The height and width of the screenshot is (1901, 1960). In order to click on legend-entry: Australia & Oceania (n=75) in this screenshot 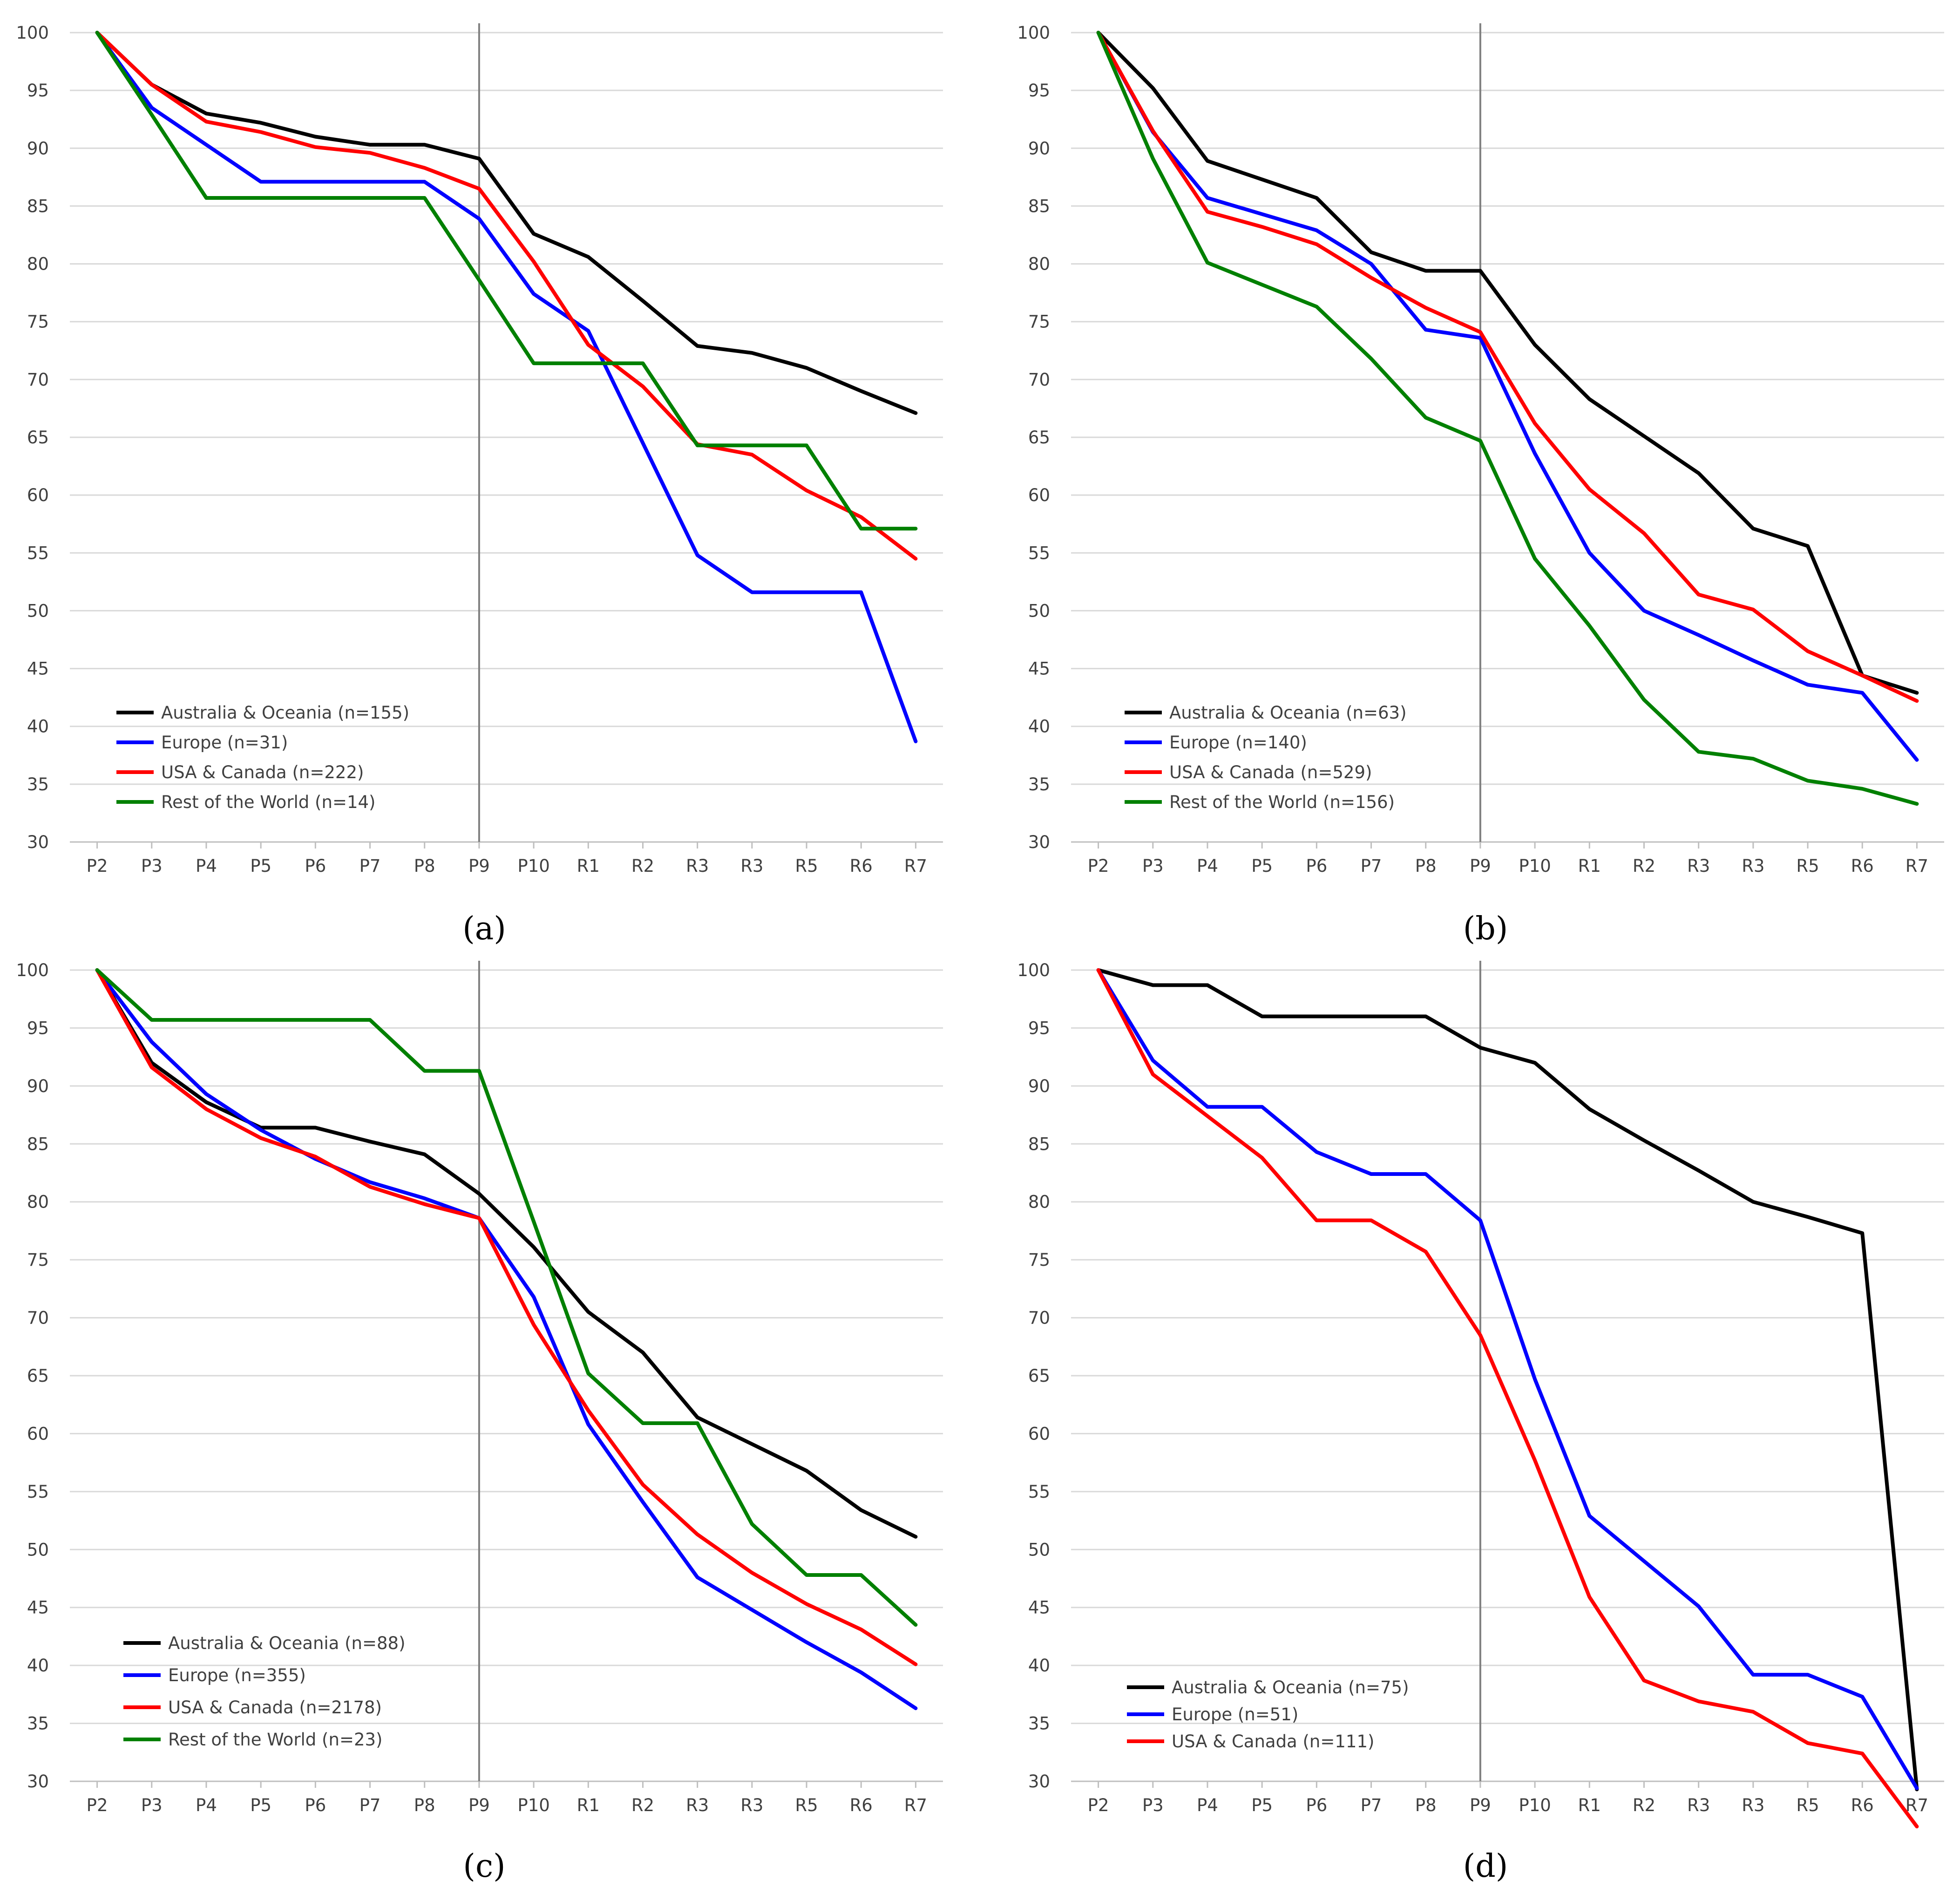, I will do `click(1290, 1687)`.